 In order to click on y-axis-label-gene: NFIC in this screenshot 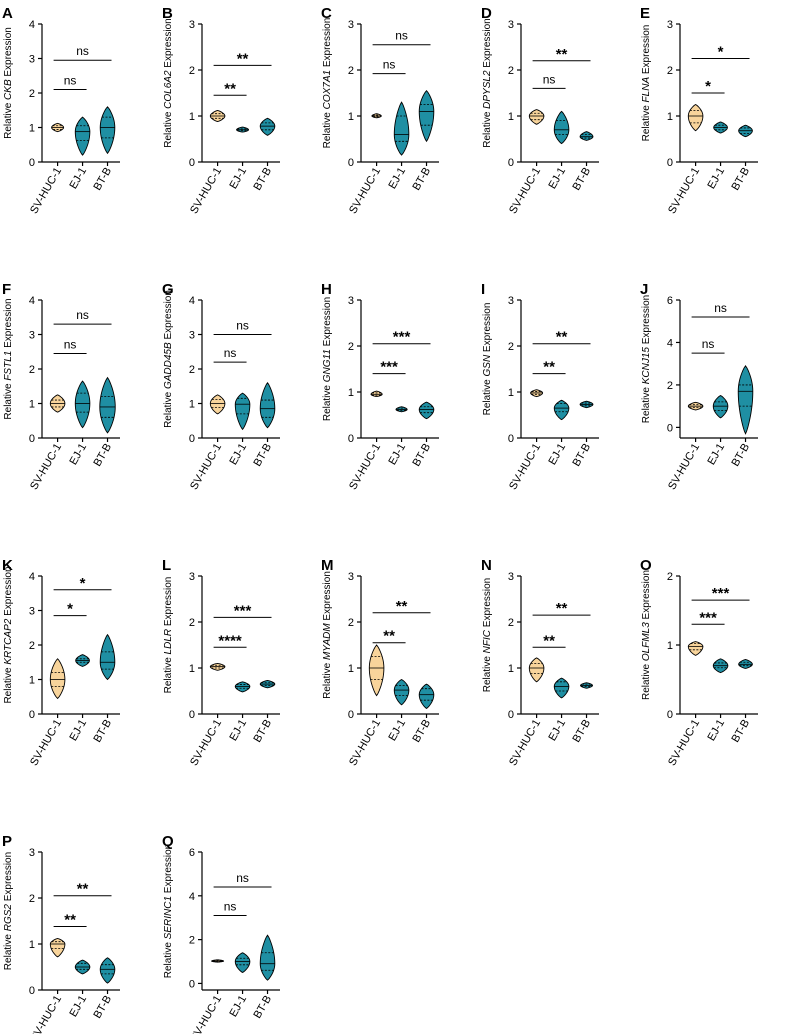, I will do `click(487, 641)`.